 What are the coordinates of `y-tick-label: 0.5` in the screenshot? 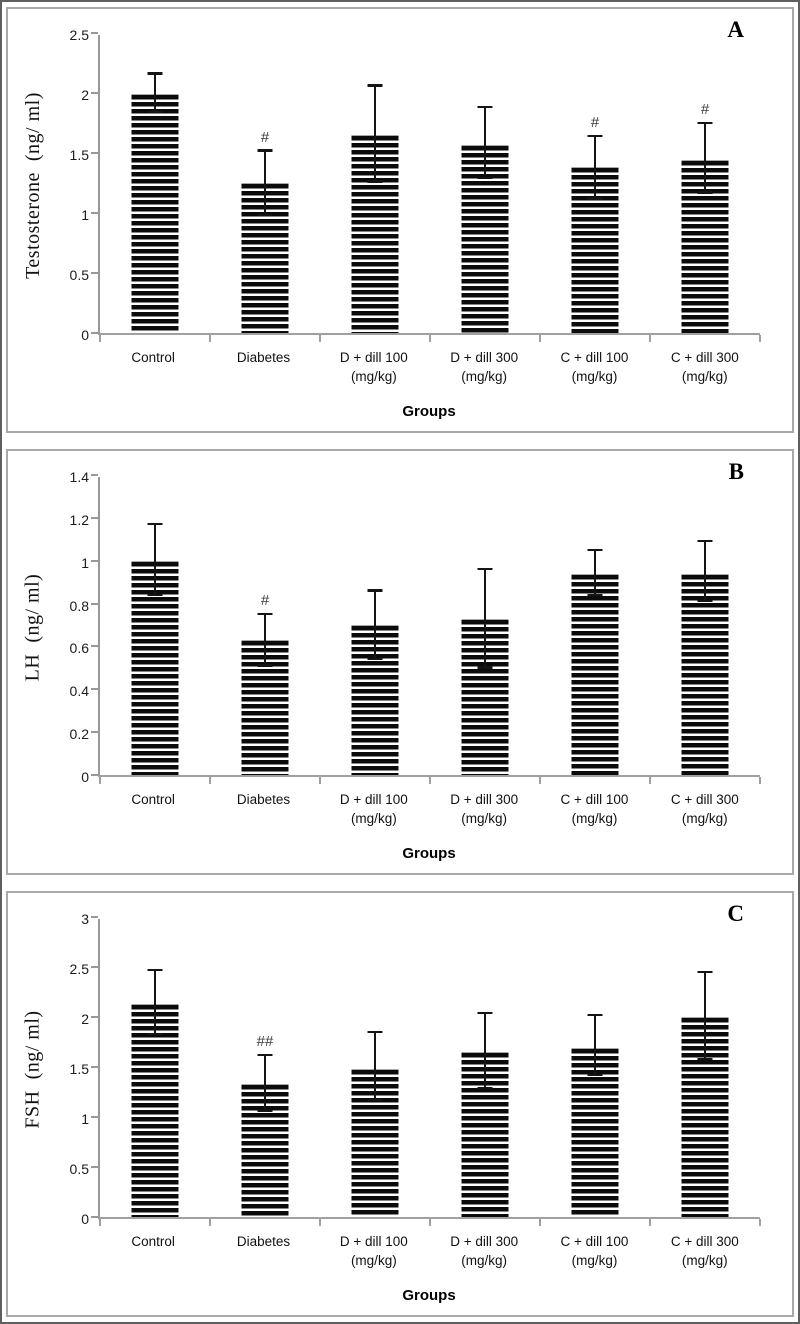 It's located at (79, 1169).